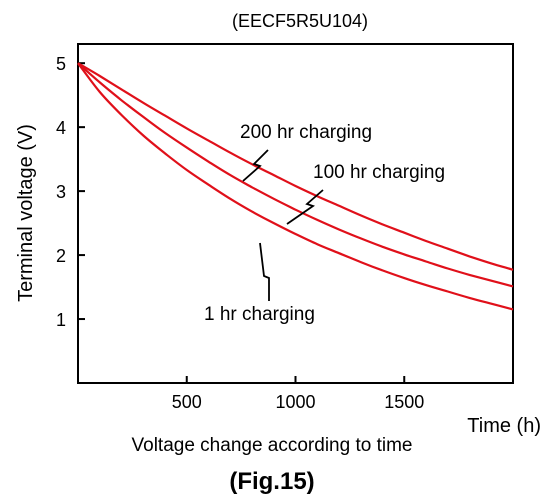  Describe the element at coordinates (272, 445) in the screenshot. I see `chart-caption: Voltage change according to time` at that location.